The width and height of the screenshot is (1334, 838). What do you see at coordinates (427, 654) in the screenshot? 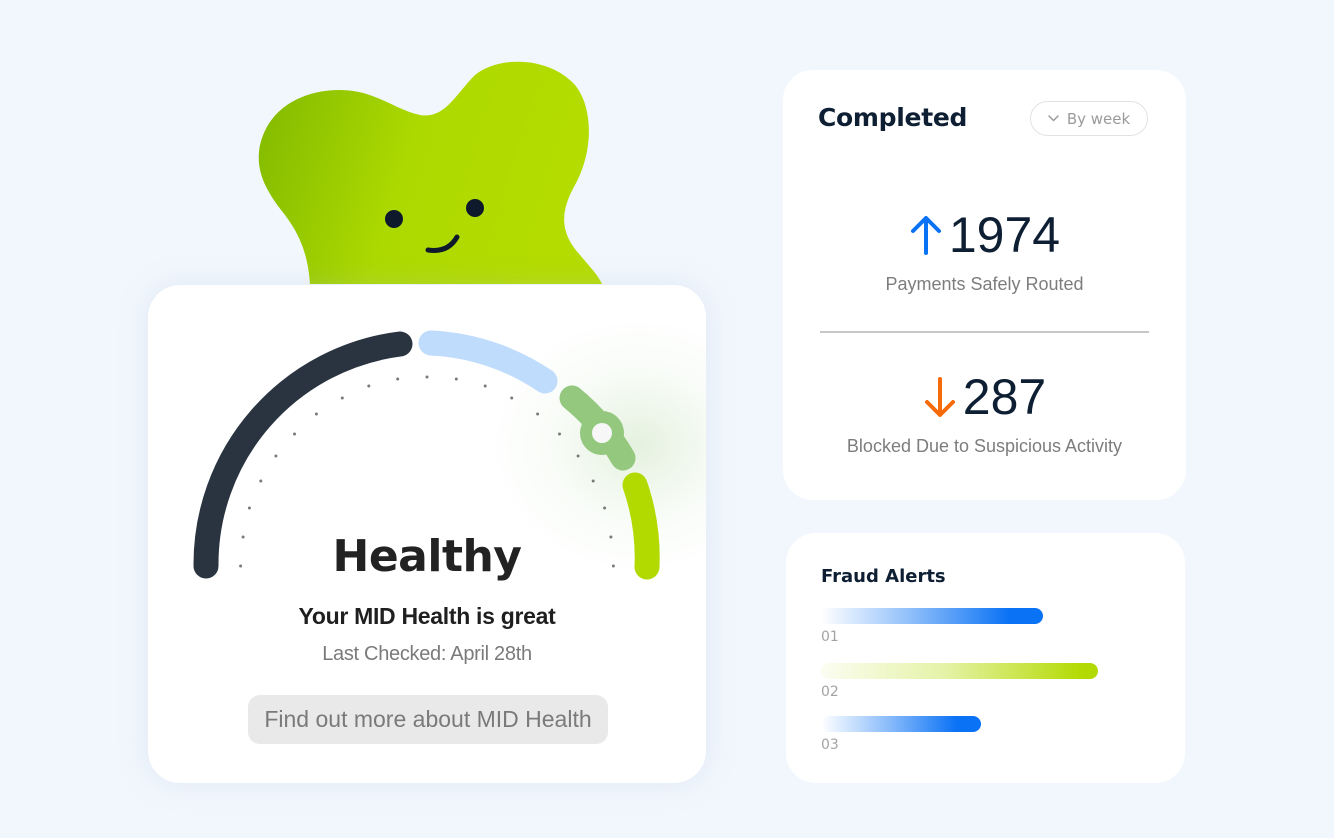
I see `last-checked: Last Checked: April 28th` at bounding box center [427, 654].